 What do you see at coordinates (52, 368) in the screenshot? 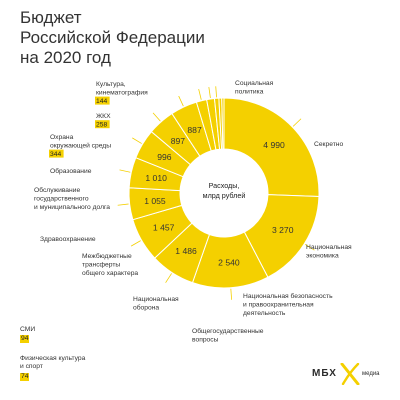
I see `external-item-sport: Физическая культура и спорт 74` at bounding box center [52, 368].